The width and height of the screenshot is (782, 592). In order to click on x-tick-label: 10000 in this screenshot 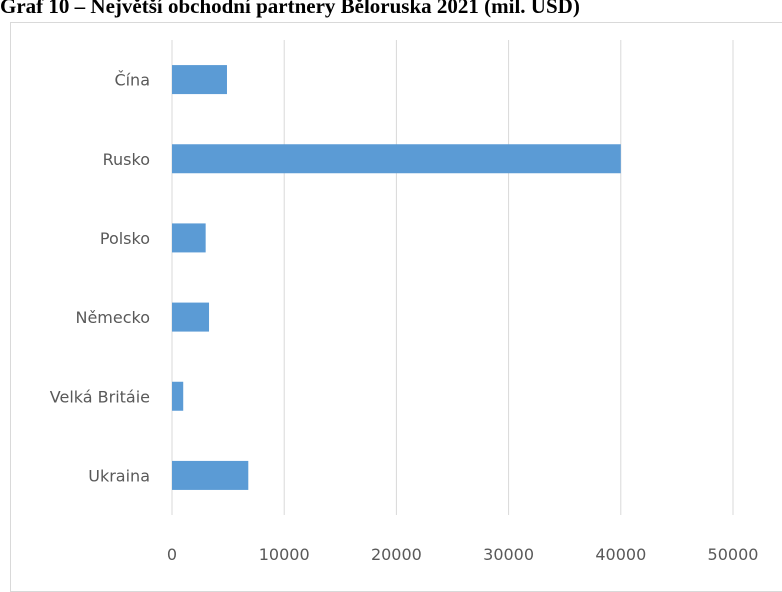, I will do `click(284, 554)`.